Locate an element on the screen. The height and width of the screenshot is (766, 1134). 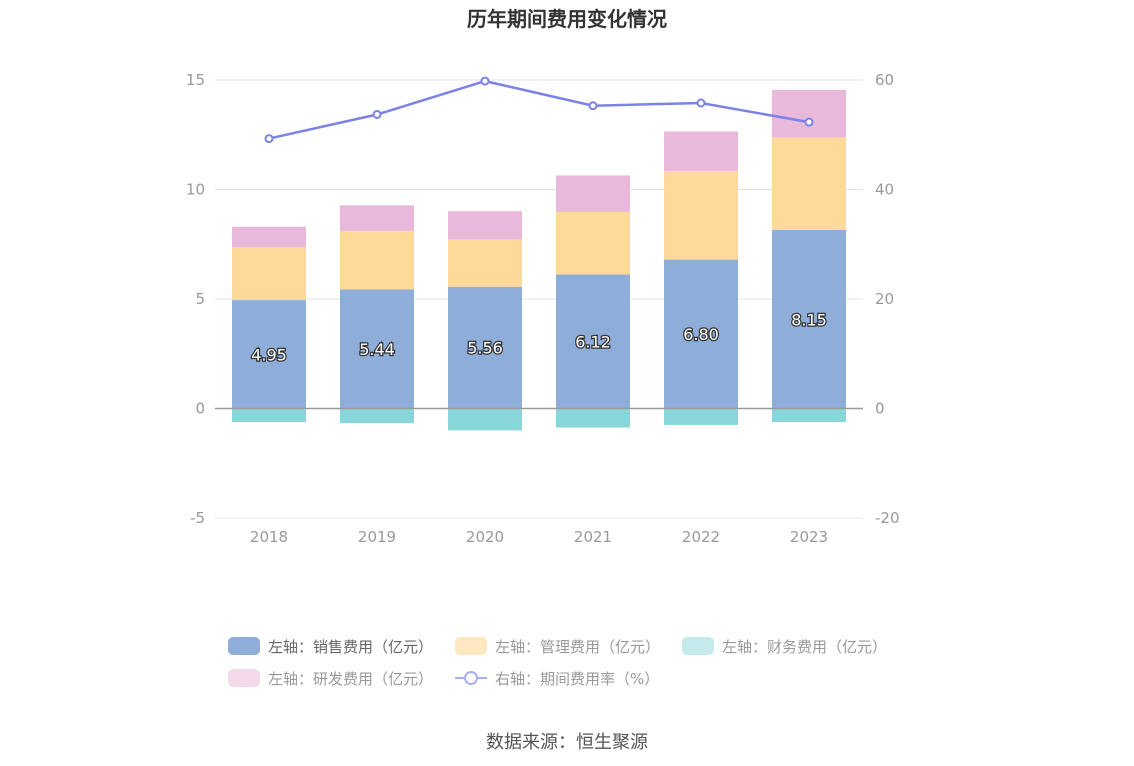
y-right-tick-label: 60 is located at coordinates (884, 80).